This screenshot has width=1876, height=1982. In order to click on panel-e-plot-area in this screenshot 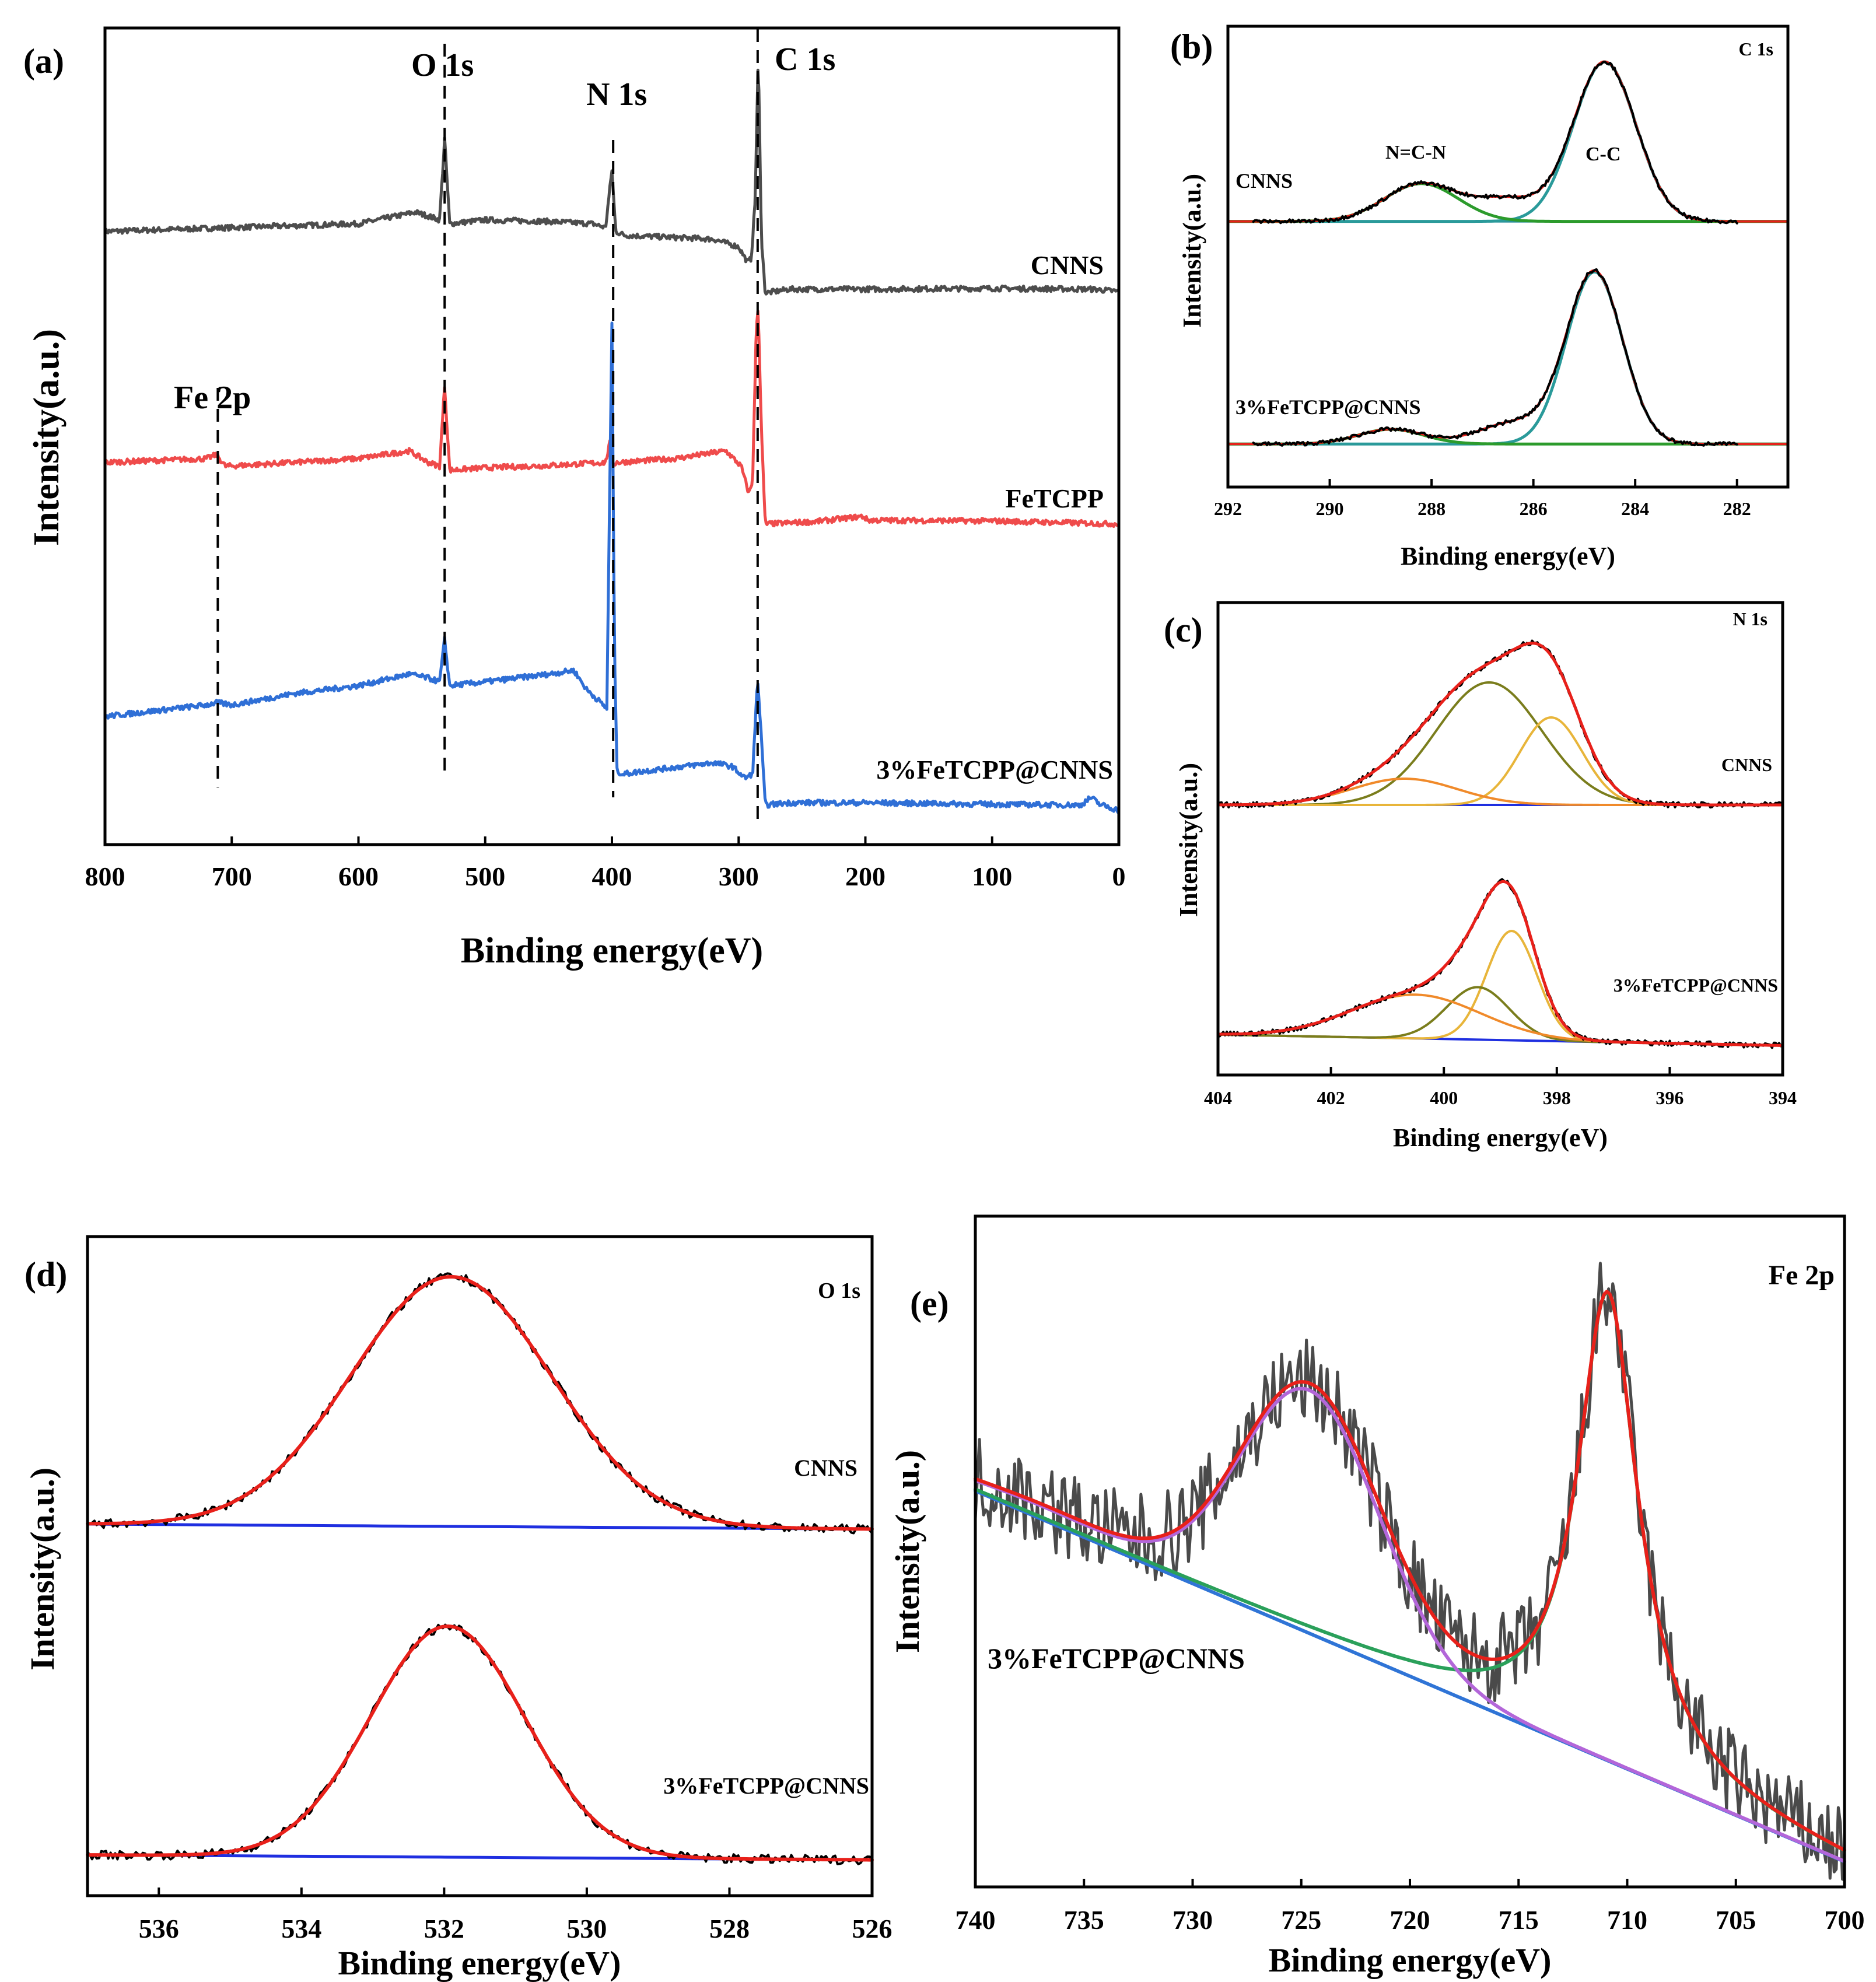, I will do `click(1410, 1572)`.